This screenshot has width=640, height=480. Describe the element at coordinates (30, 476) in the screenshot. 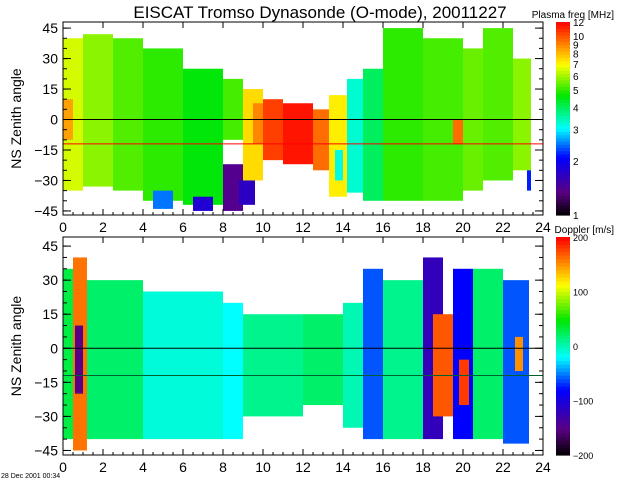

I see `footer-timestamp: 28 Dec 2001 00:34` at that location.